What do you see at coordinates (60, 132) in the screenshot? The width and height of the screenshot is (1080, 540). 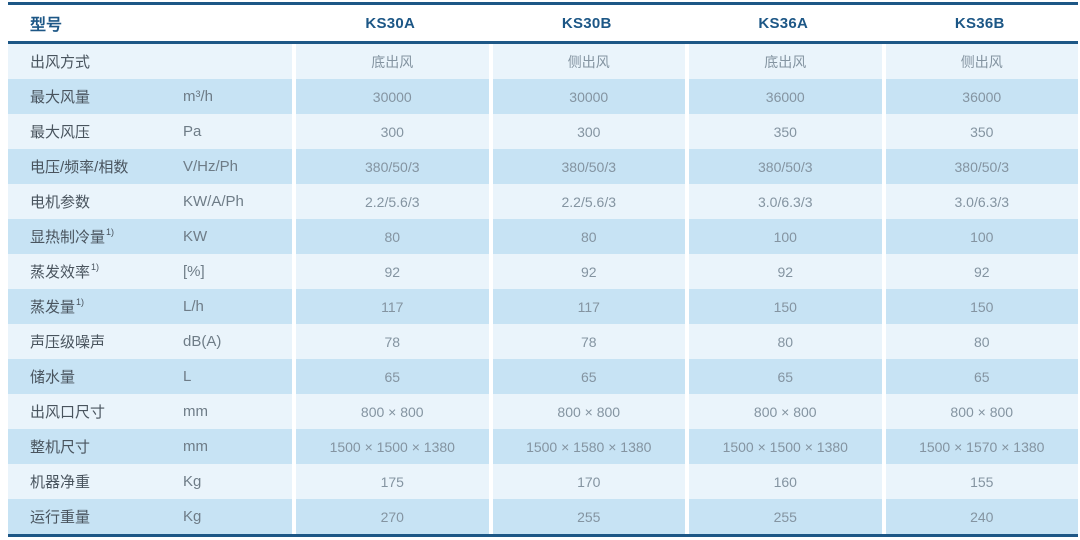 I see `spec-label-text: 最大风压` at bounding box center [60, 132].